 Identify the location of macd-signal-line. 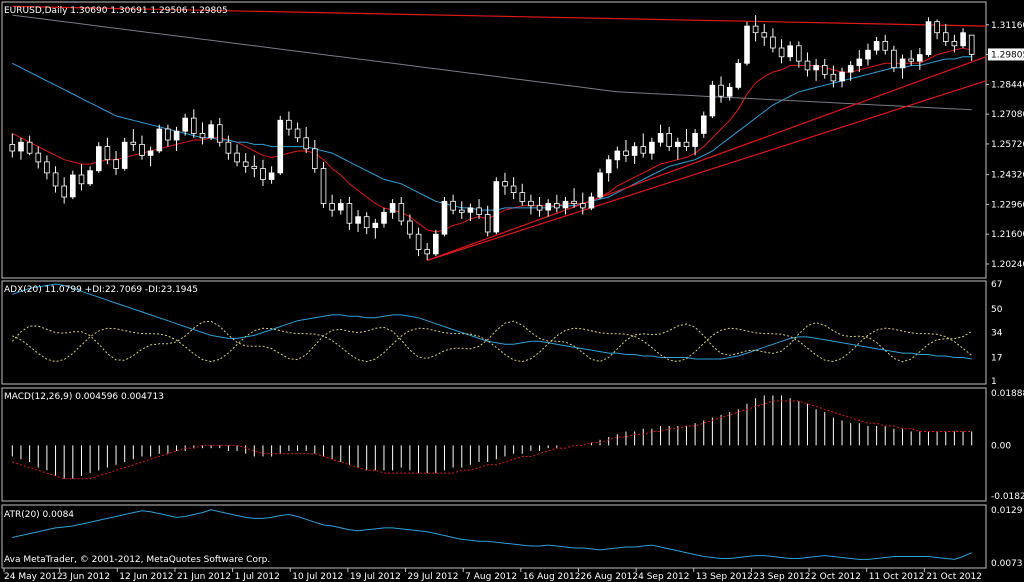
(492, 440).